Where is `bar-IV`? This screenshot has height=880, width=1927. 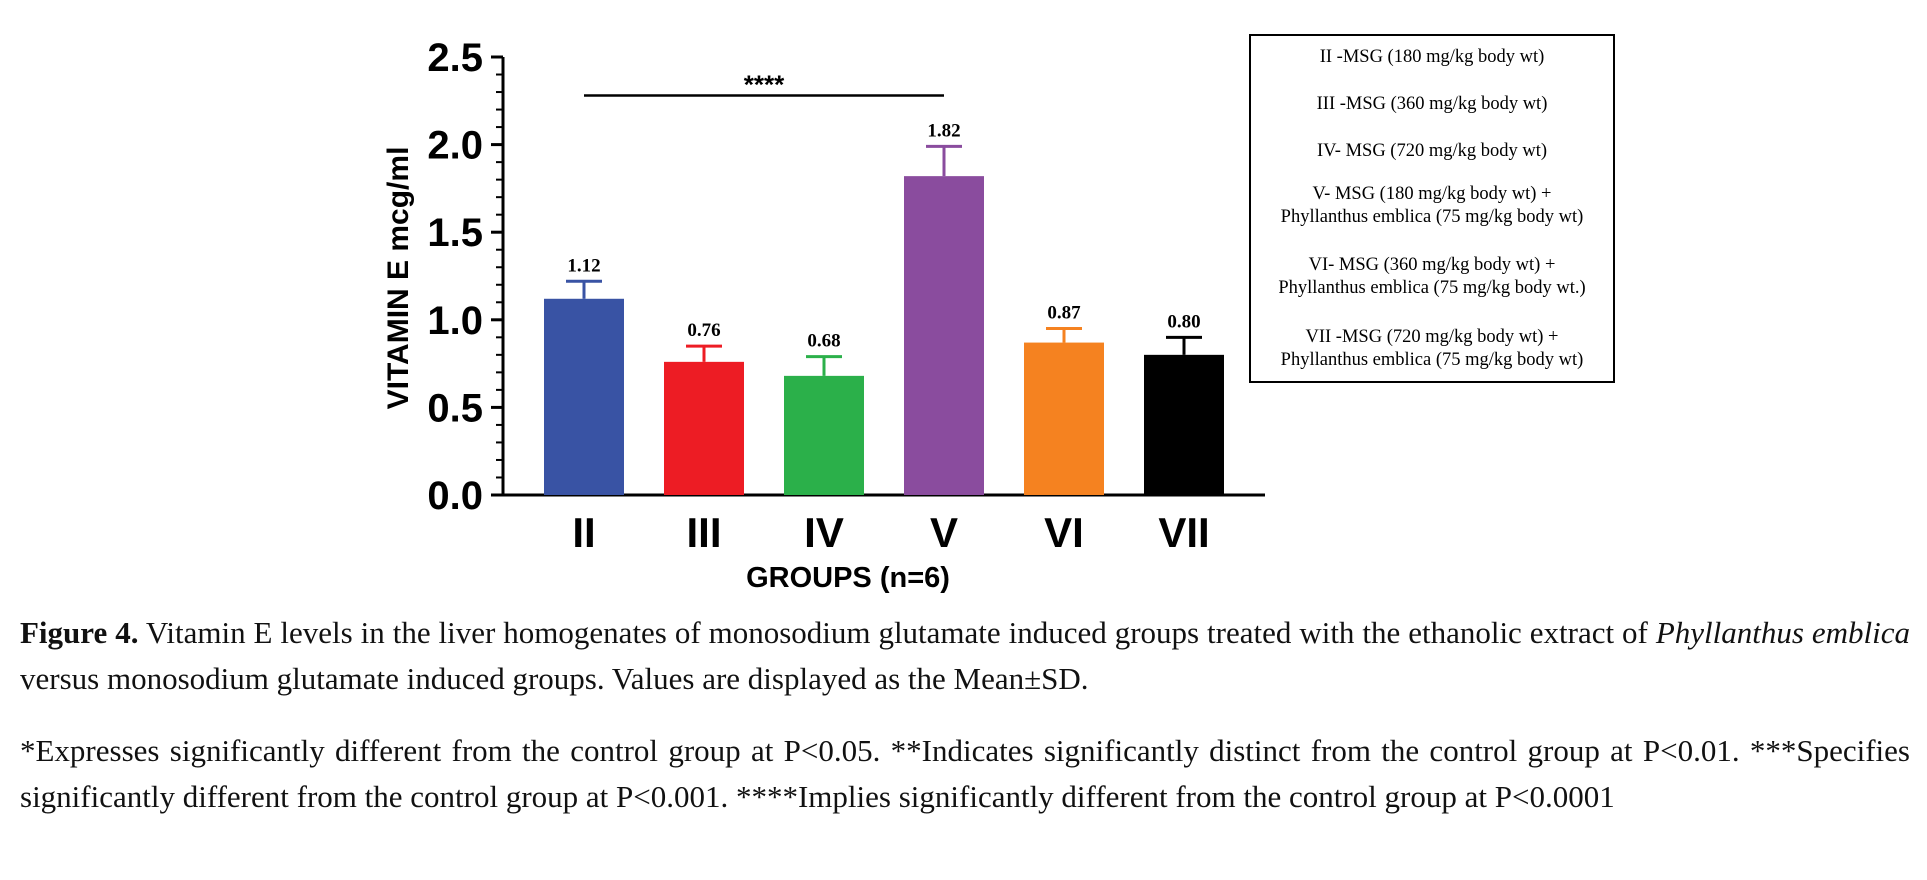 bar-IV is located at coordinates (824, 435).